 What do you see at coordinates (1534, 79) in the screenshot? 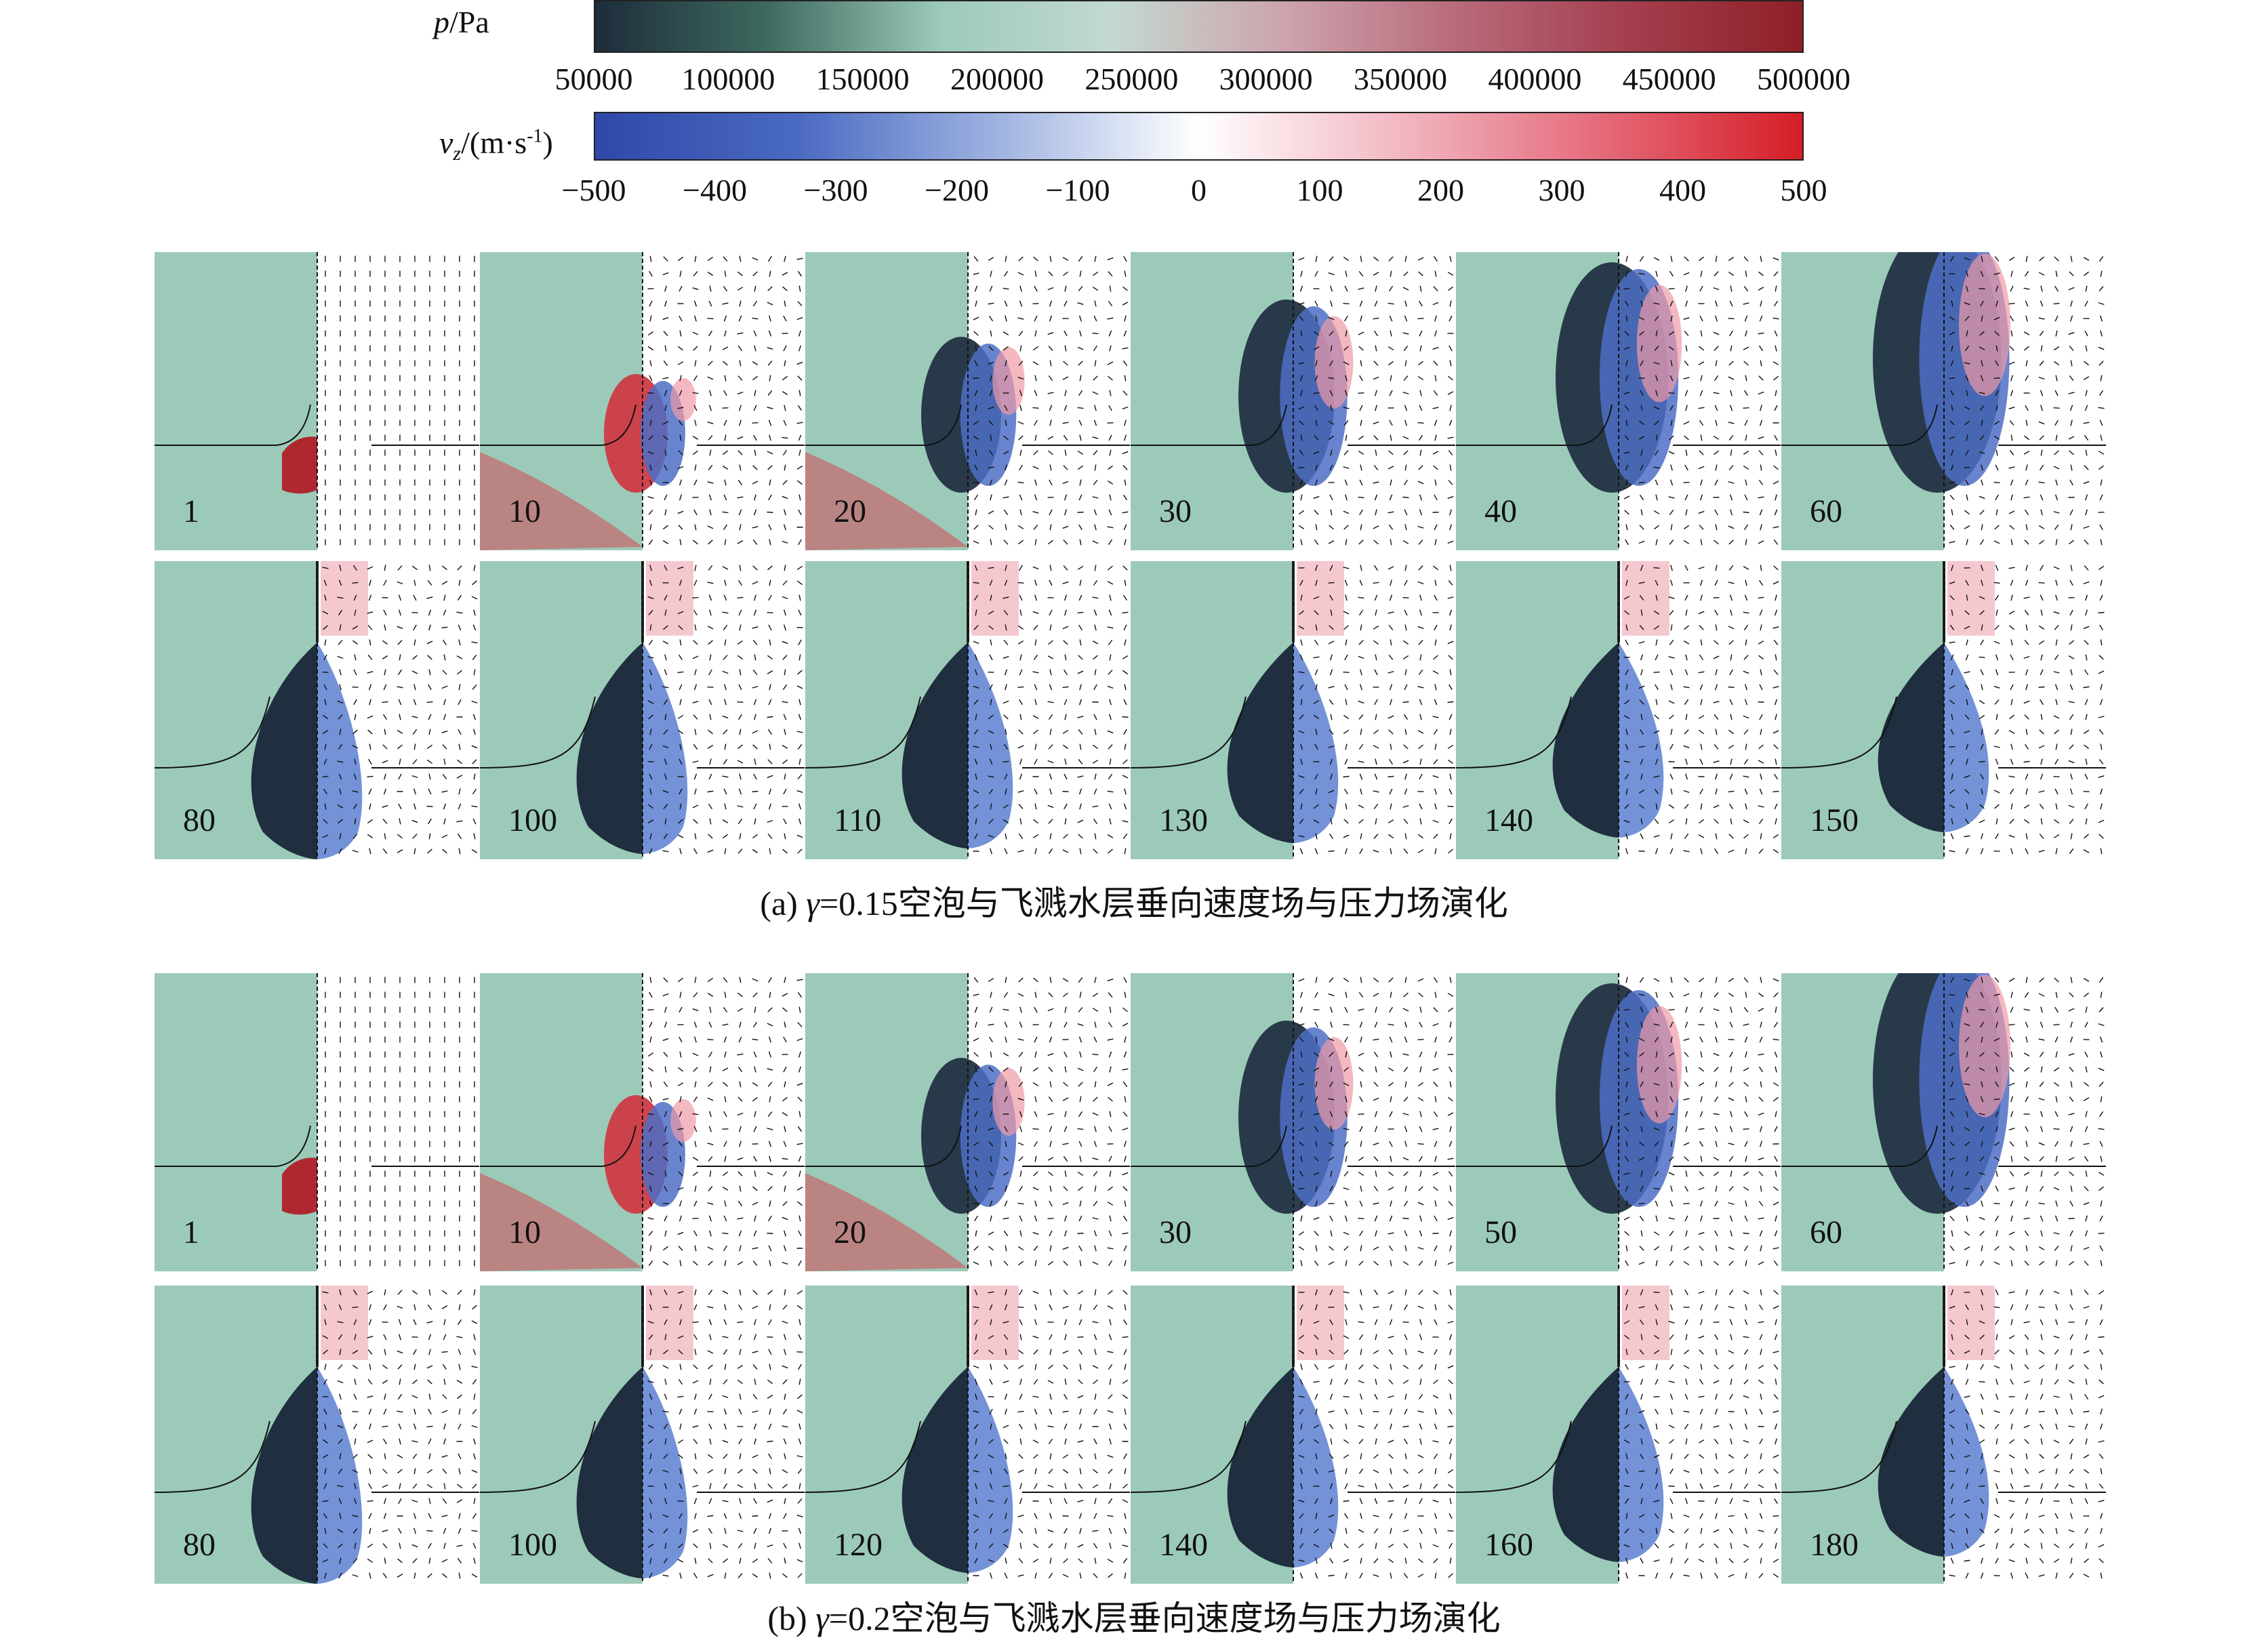
I see `colorbar-tick-label: 400000` at bounding box center [1534, 79].